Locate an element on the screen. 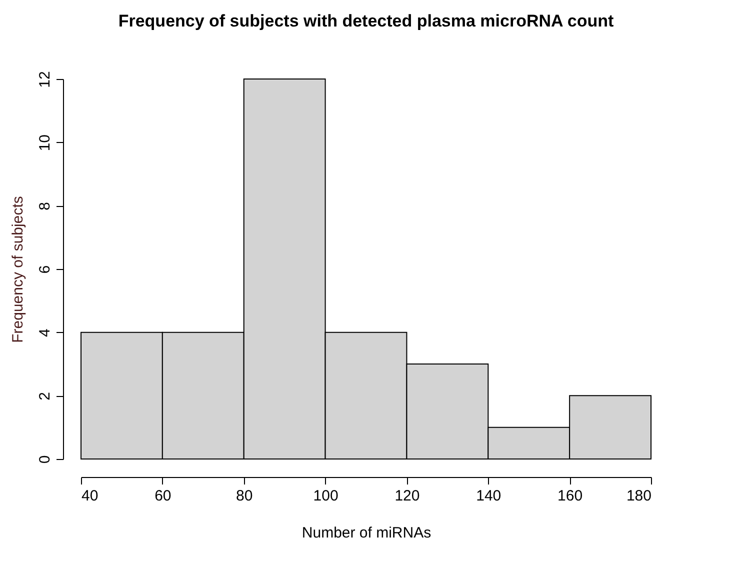 This screenshot has height=585, width=734. y-tick-label: 6 is located at coordinates (45, 269).